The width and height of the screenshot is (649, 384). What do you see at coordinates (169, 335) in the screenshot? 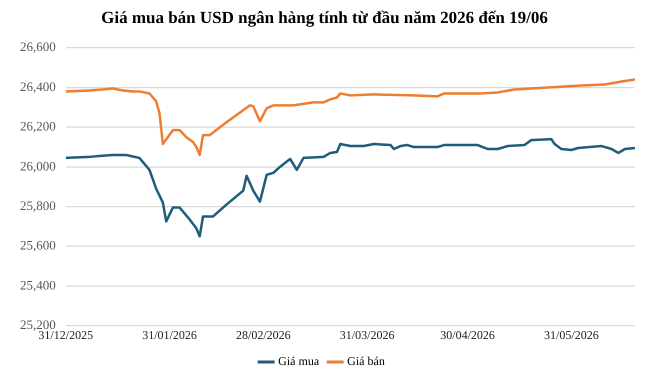
I see `x-tick-label: 31/01/2026` at bounding box center [169, 335].